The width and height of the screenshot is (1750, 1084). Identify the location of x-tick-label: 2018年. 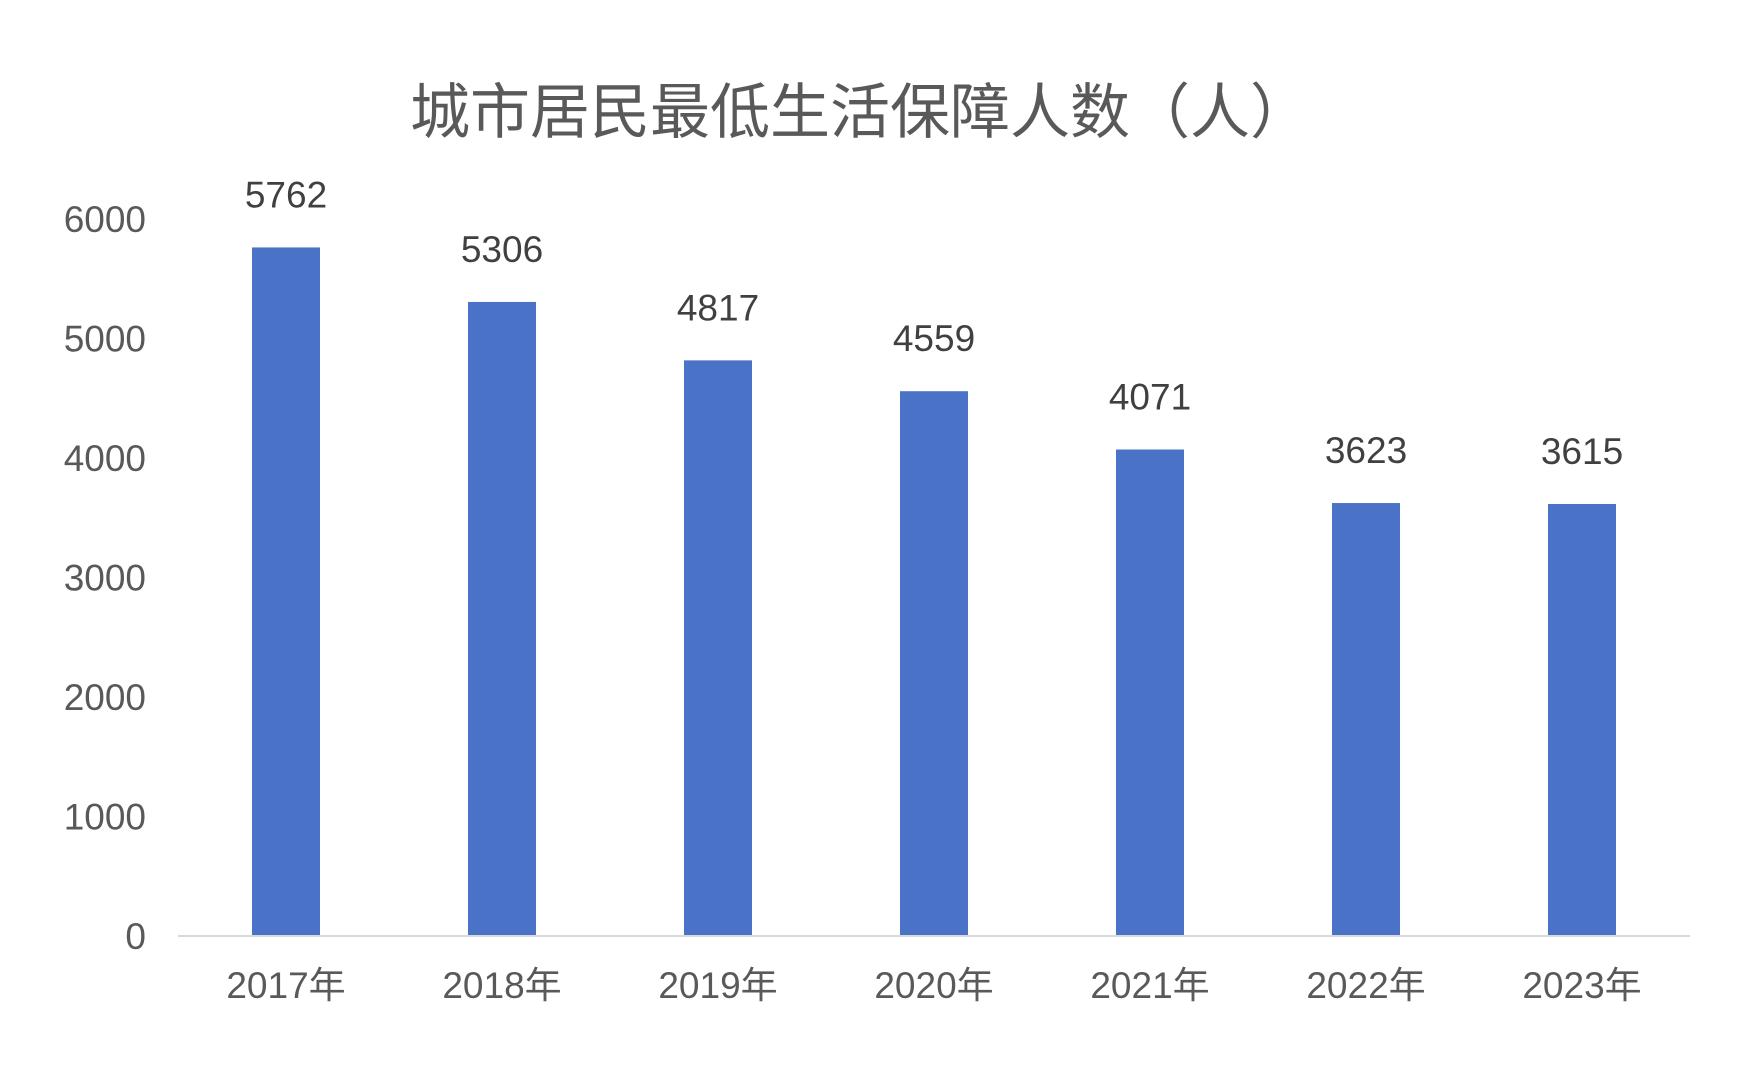
(501, 985).